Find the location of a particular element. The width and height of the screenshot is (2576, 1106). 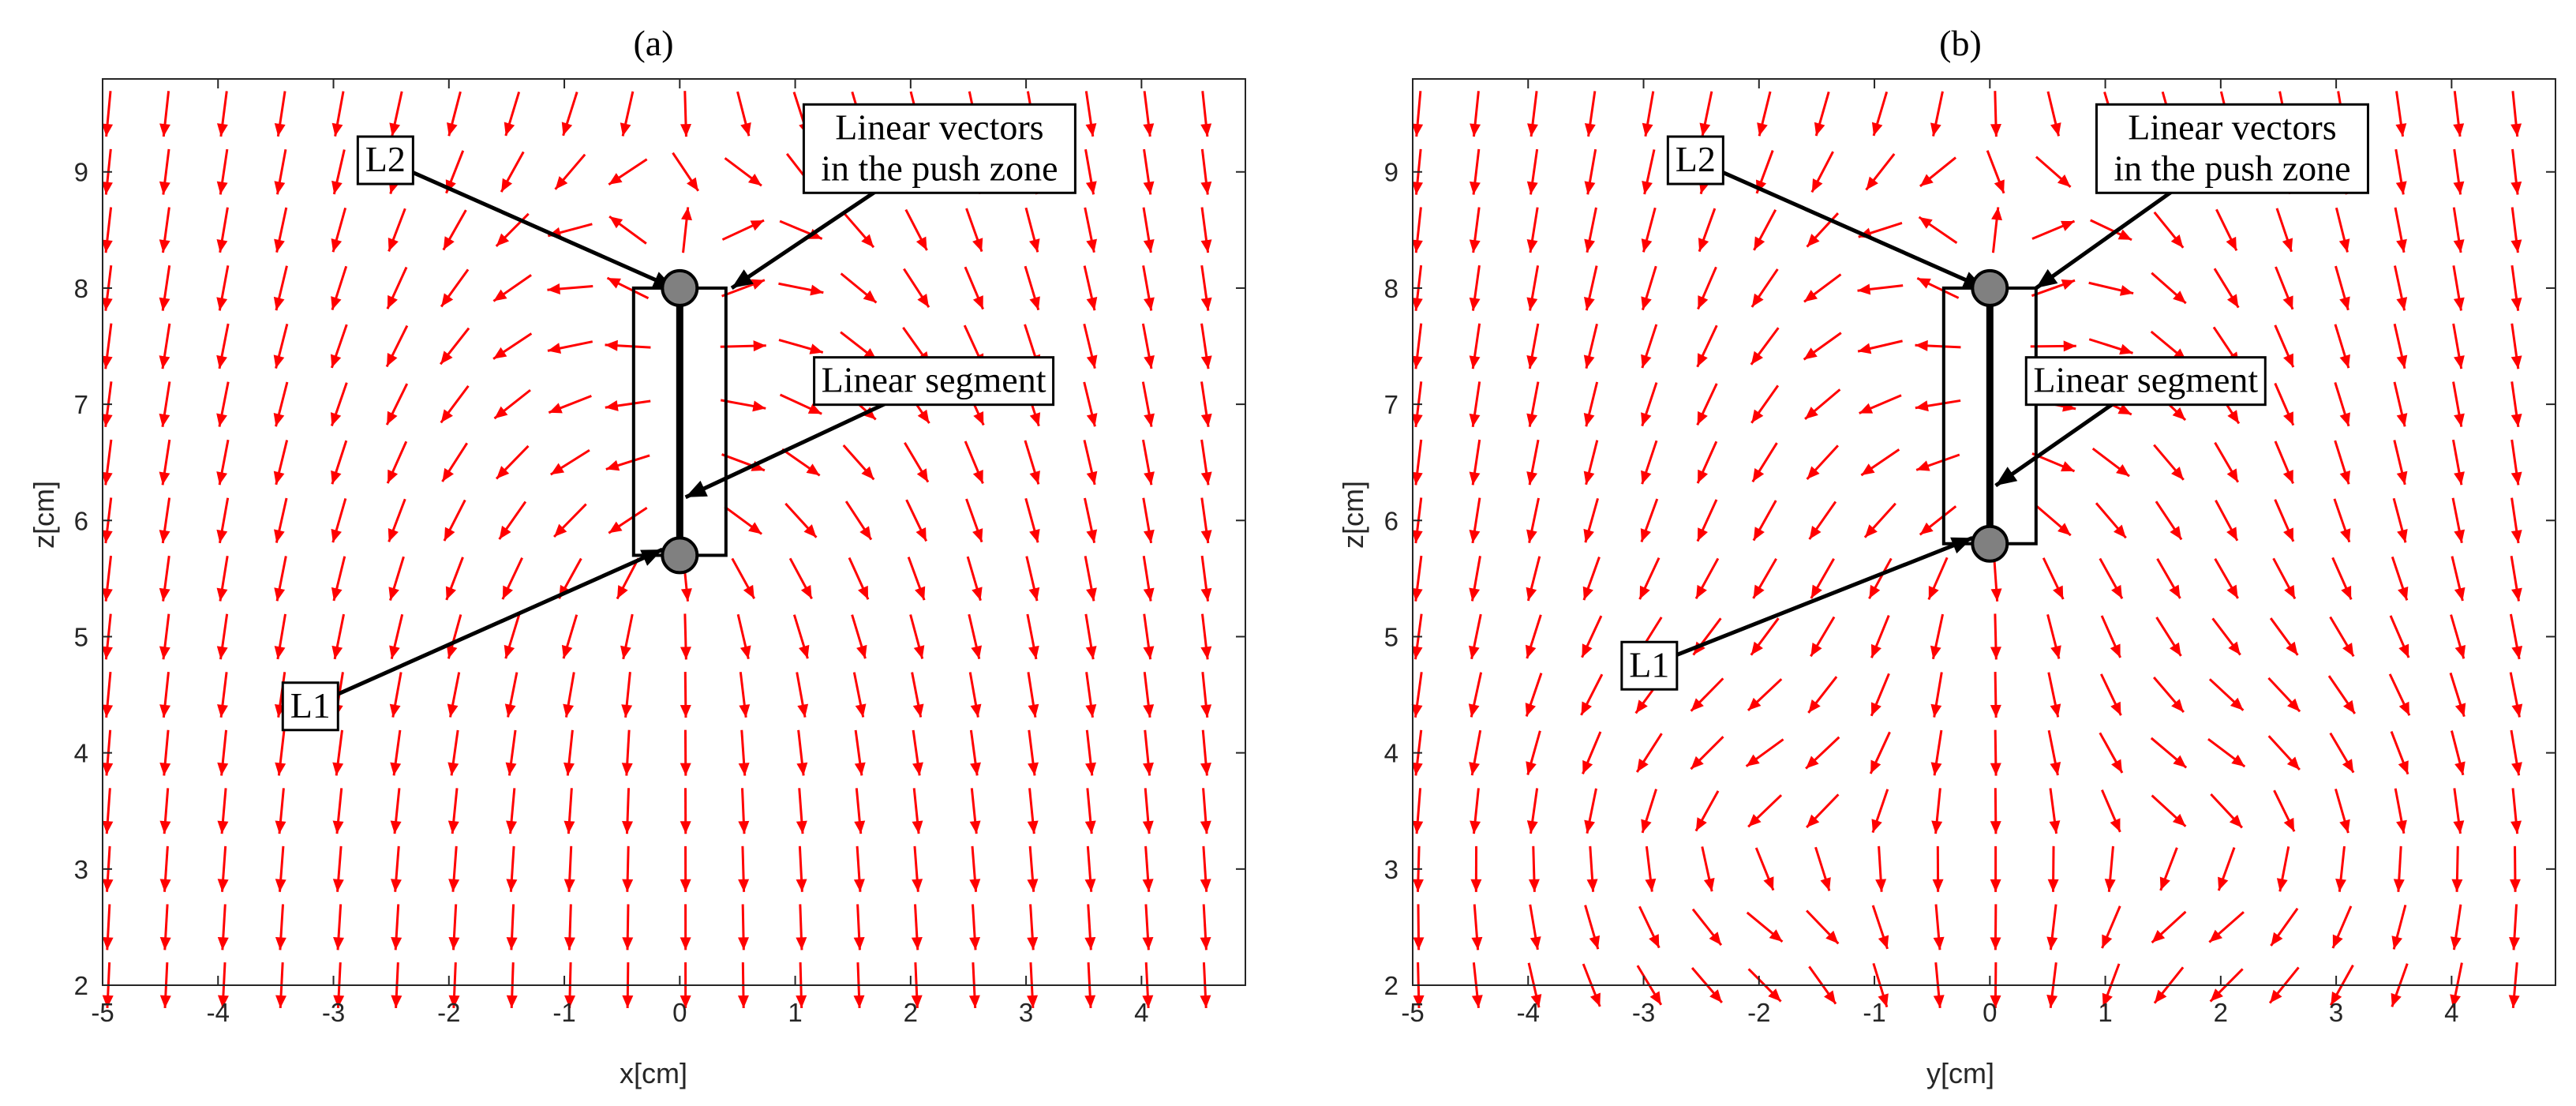

x-tick-label: -2 is located at coordinates (448, 1012).